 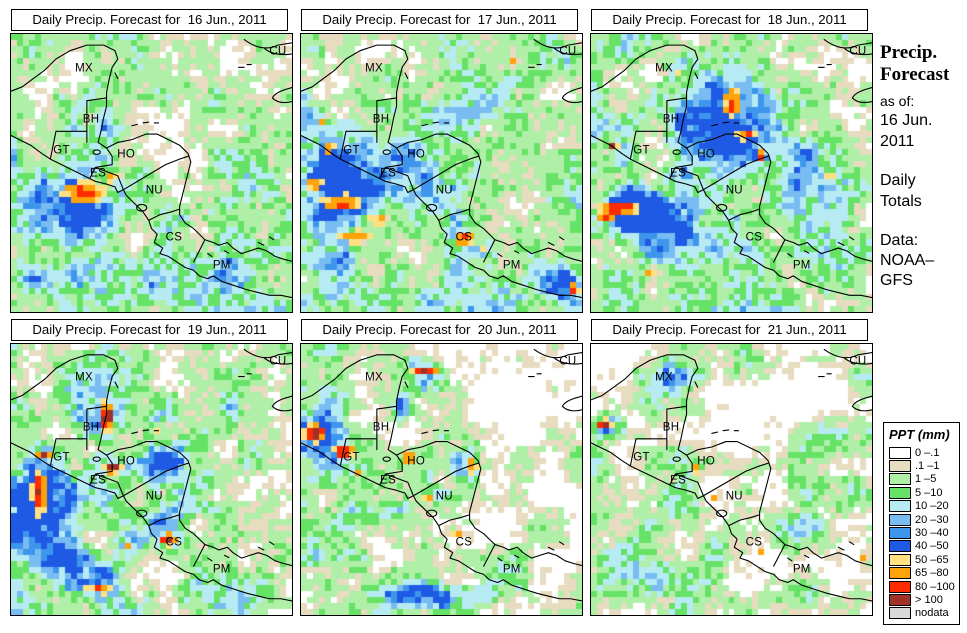 I want to click on legend-entry: 20 –30, so click(x=924, y=519).